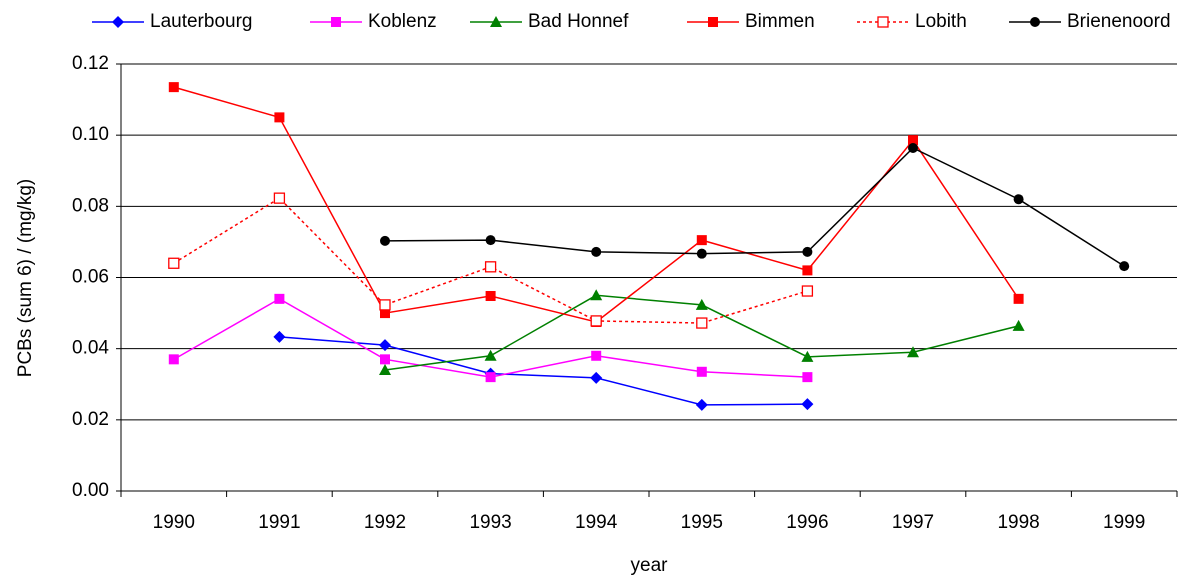 The width and height of the screenshot is (1202, 577). Describe the element at coordinates (385, 522) in the screenshot. I see `x-tick-label: 1992` at that location.